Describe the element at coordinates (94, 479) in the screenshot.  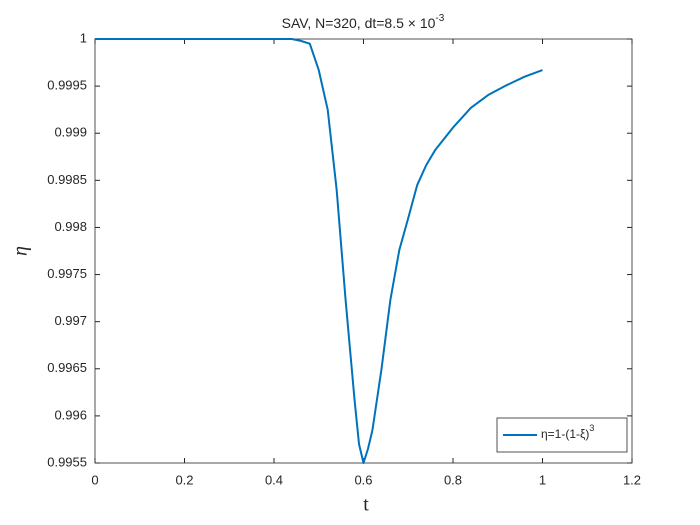
I see `x-tick-label: 0` at that location.